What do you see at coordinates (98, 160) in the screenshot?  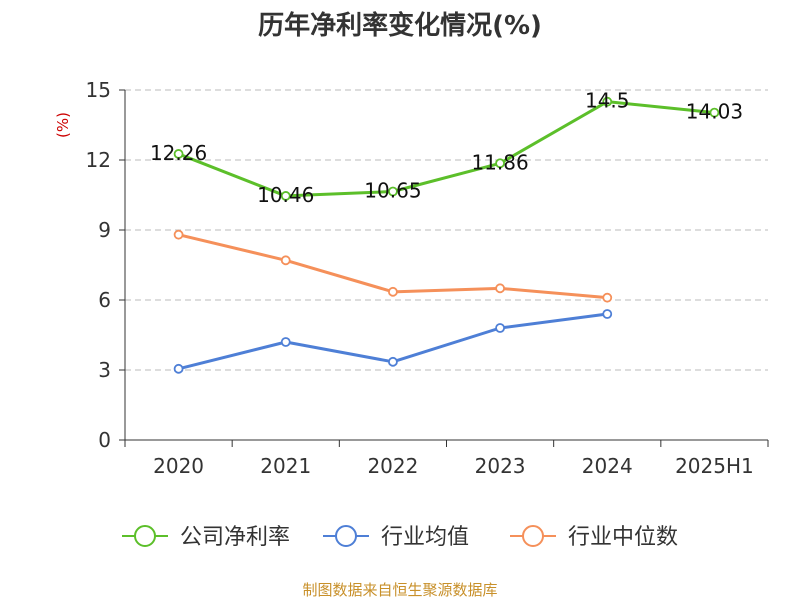 I see `y-tick-label: 12` at bounding box center [98, 160].